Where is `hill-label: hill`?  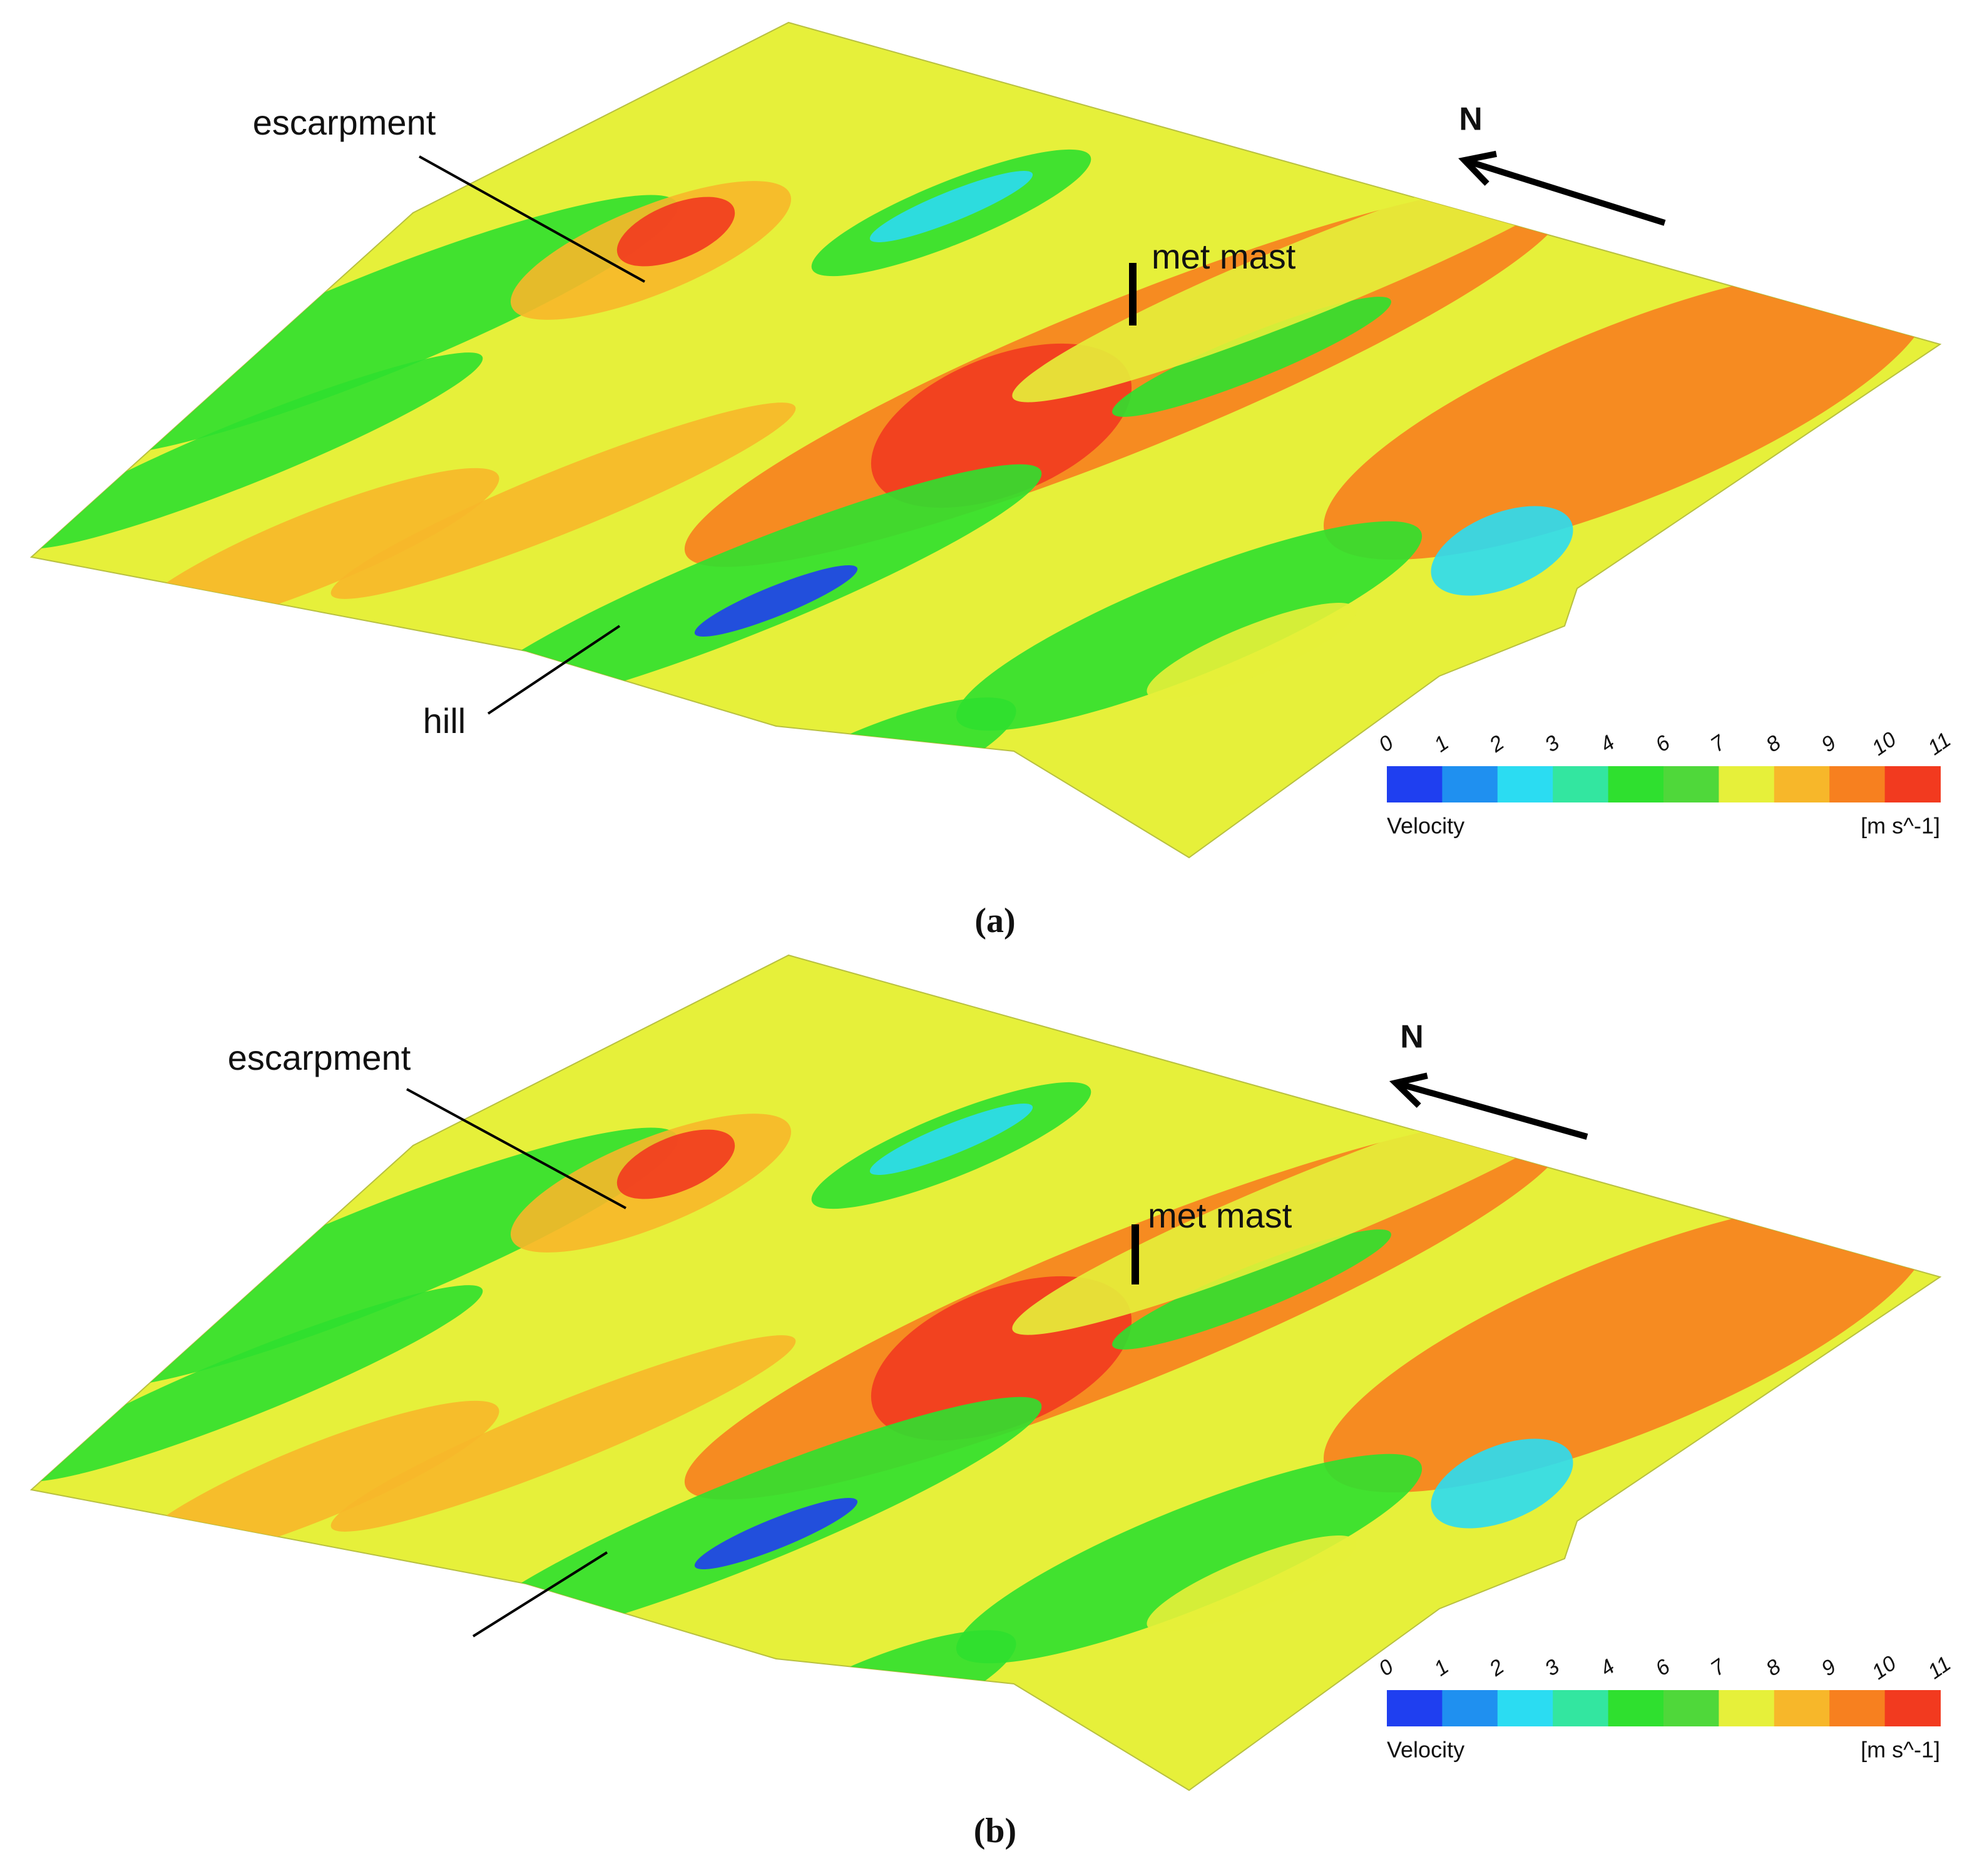 hill-label: hill is located at coordinates (444, 721).